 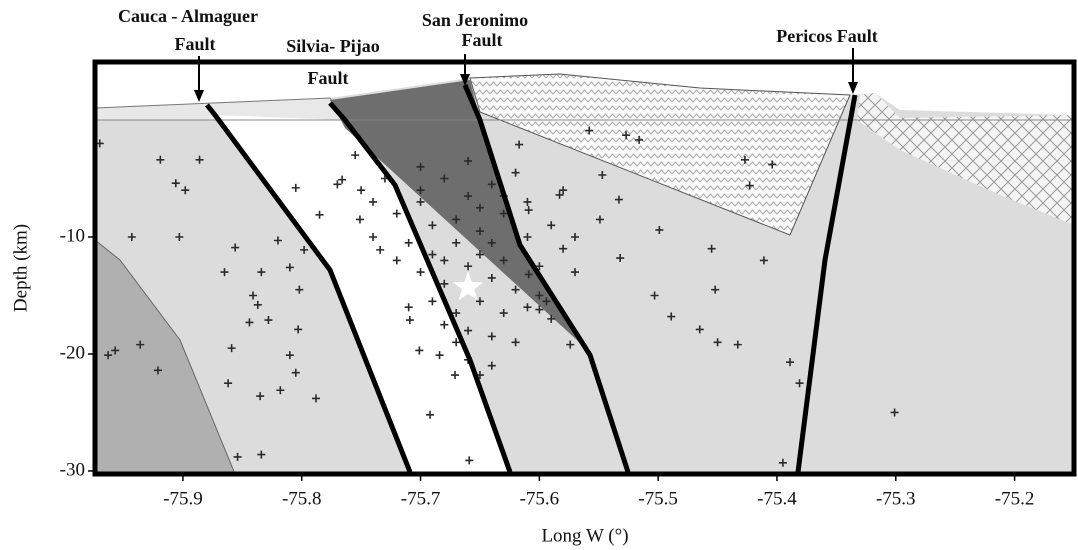 What do you see at coordinates (584, 535) in the screenshot?
I see `x-axis-label: Long W (°)` at bounding box center [584, 535].